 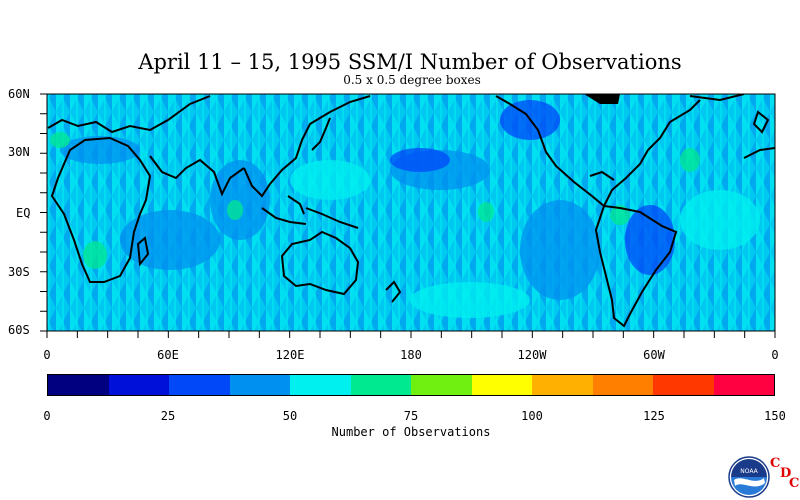 What do you see at coordinates (47, 416) in the screenshot?
I see `colorbar-tick-0: 0` at bounding box center [47, 416].